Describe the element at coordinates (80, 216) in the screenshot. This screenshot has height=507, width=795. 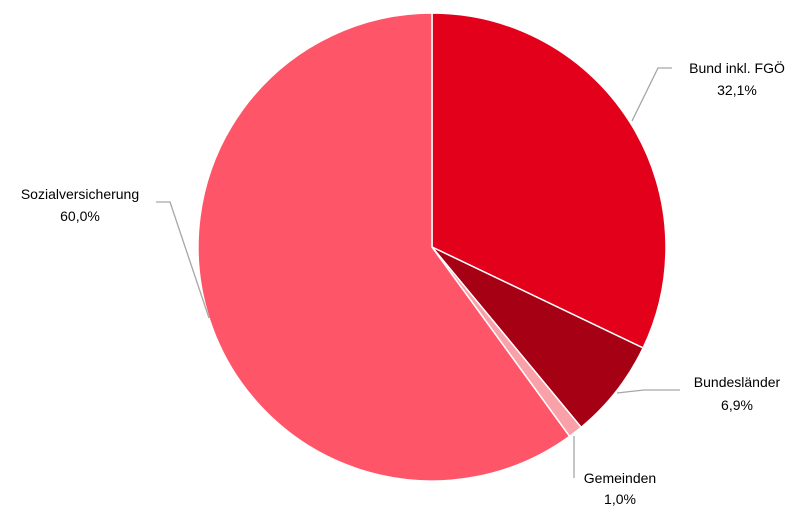
I see `slice-label-sozialversicherung-value: 60,0%` at that location.